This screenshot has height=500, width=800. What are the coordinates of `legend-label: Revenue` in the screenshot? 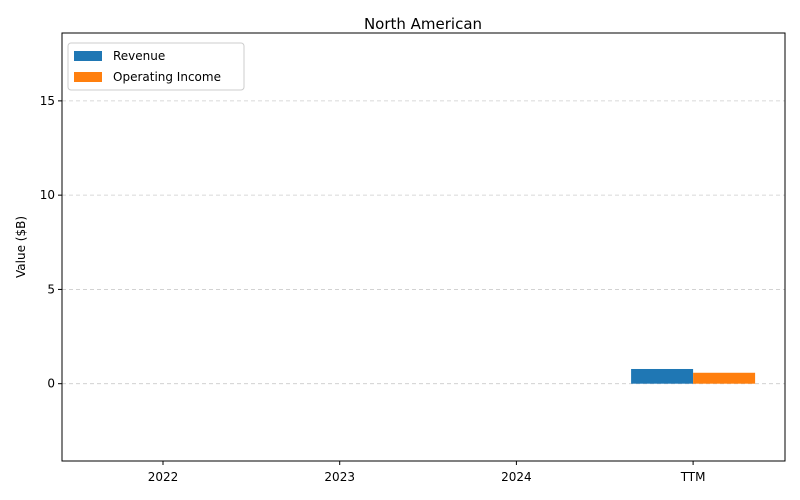 It's located at (139, 56).